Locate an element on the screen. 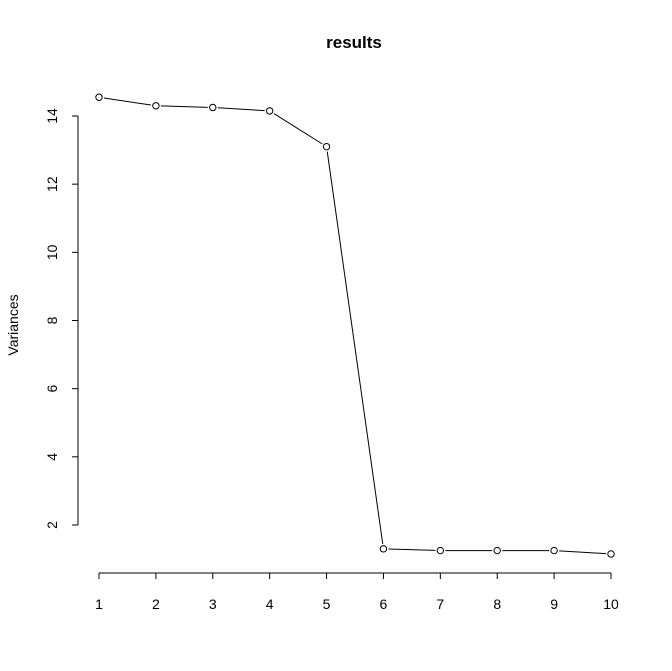 Image resolution: width=672 pixels, height=671 pixels. y-tick-label: 14 is located at coordinates (52, 116).